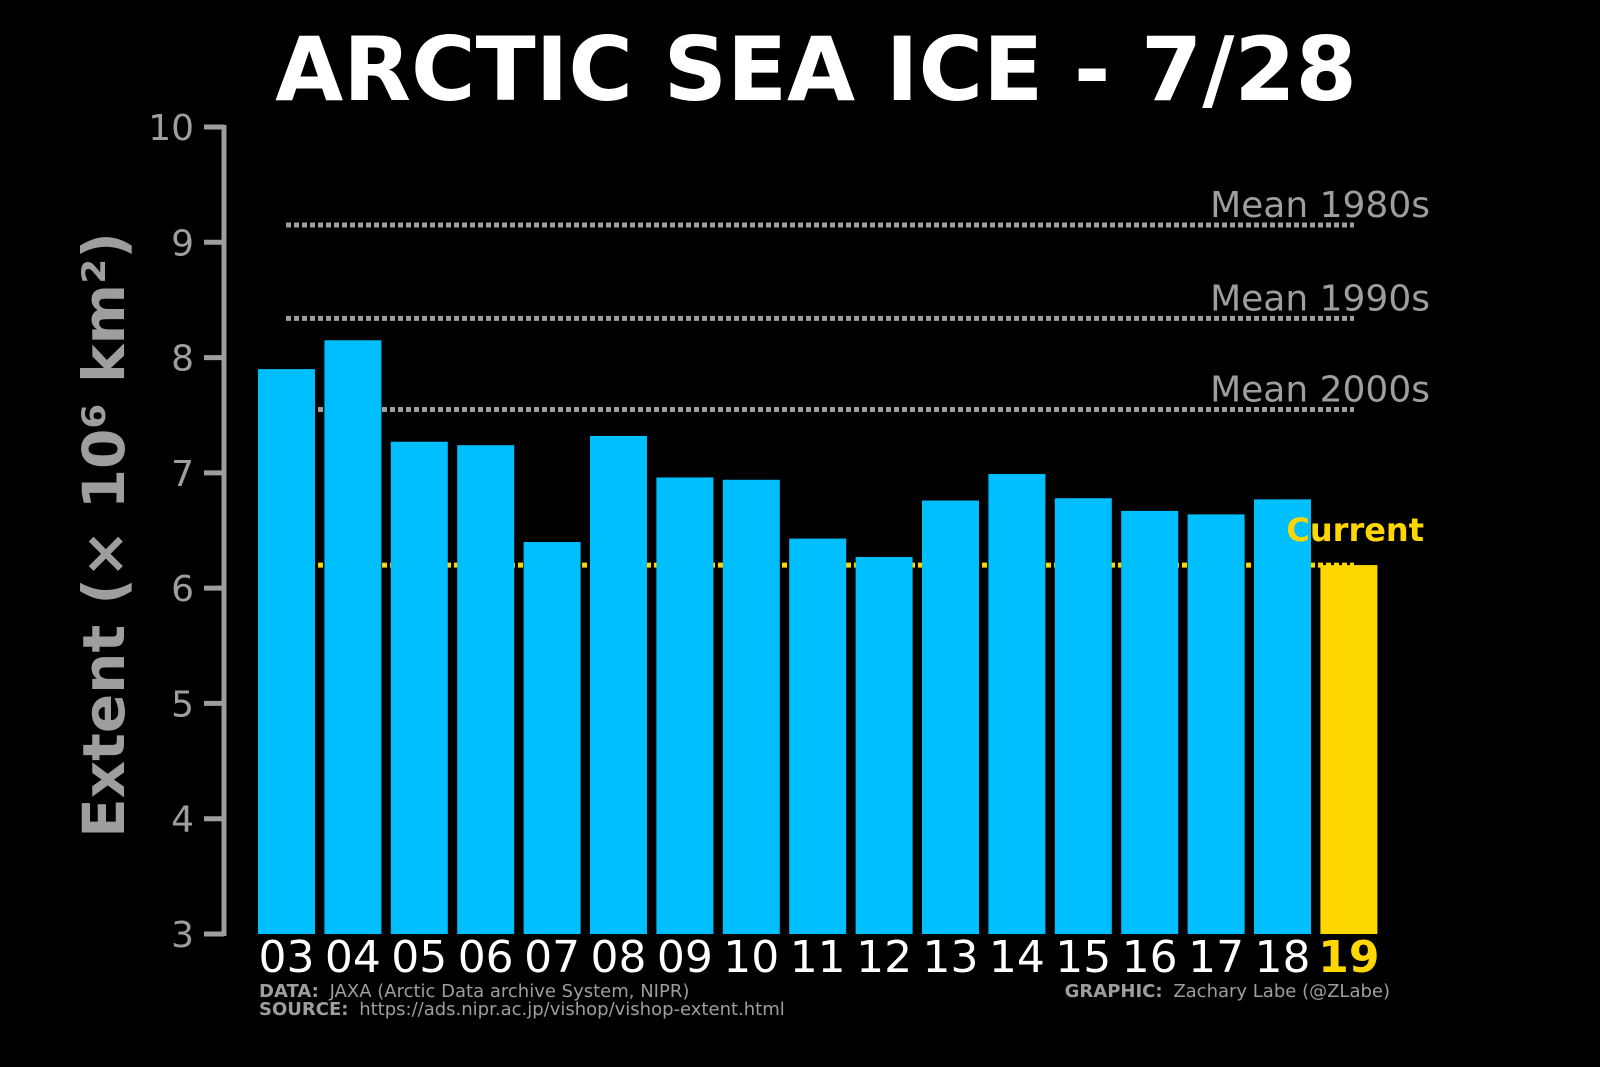 The image size is (1600, 1067). Describe the element at coordinates (1216, 957) in the screenshot. I see `x-tick-label-17: 17` at that location.